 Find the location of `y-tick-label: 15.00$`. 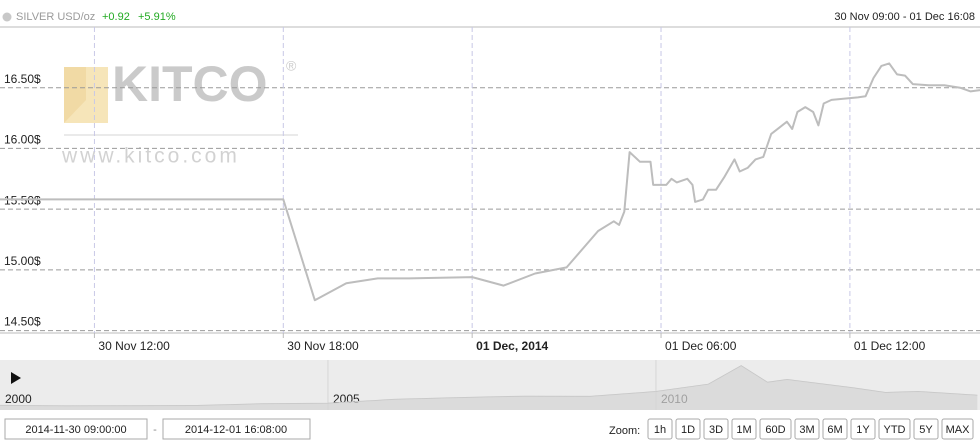

y-tick-label: 15.00$ is located at coordinates (22, 261).